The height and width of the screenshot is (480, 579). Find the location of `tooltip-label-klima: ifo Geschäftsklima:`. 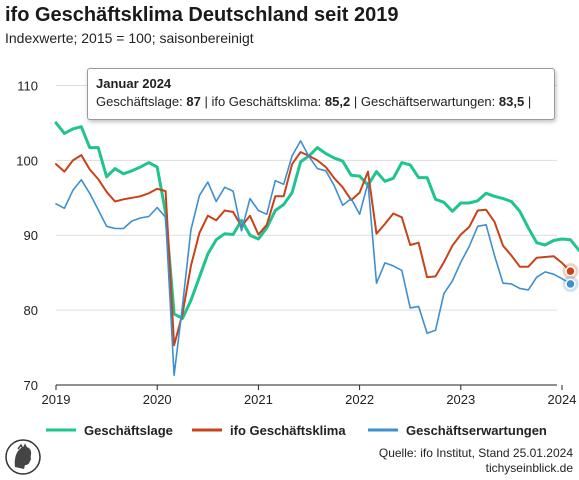

tooltip-label-klima: ifo Geschäftsklima: is located at coordinates (266, 101).